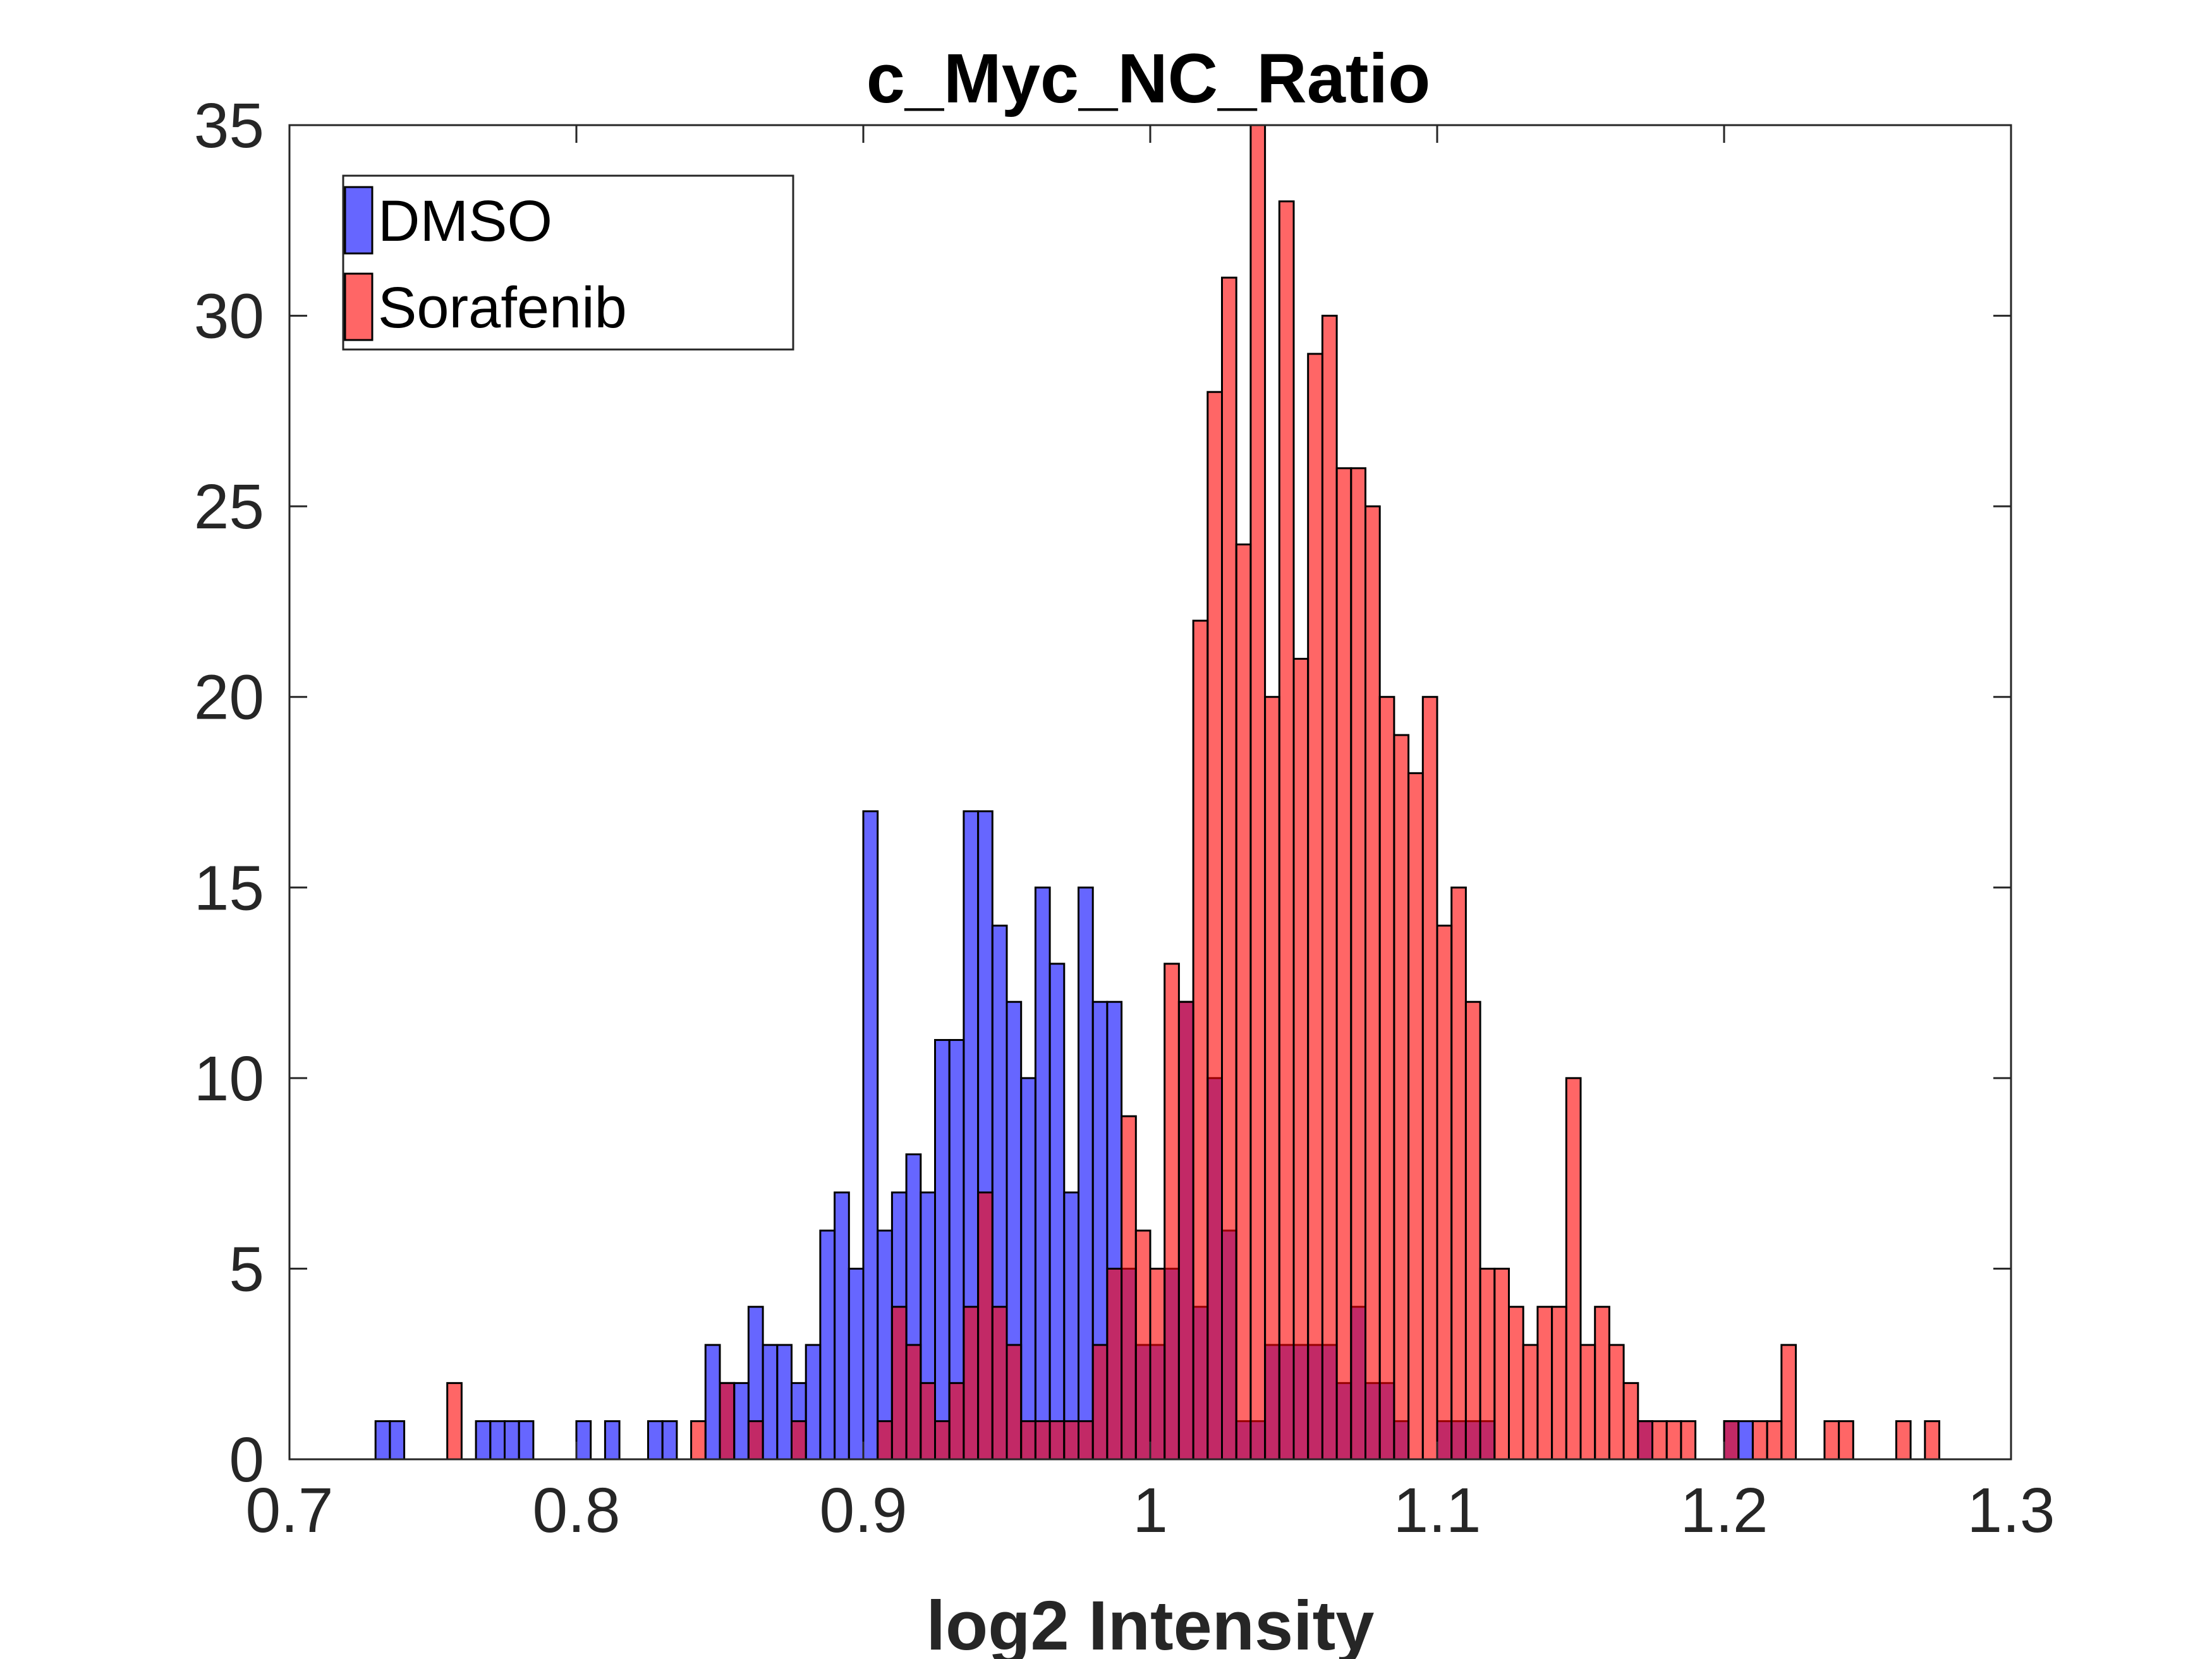  I want to click on y-tick-label: 5, so click(246, 1269).